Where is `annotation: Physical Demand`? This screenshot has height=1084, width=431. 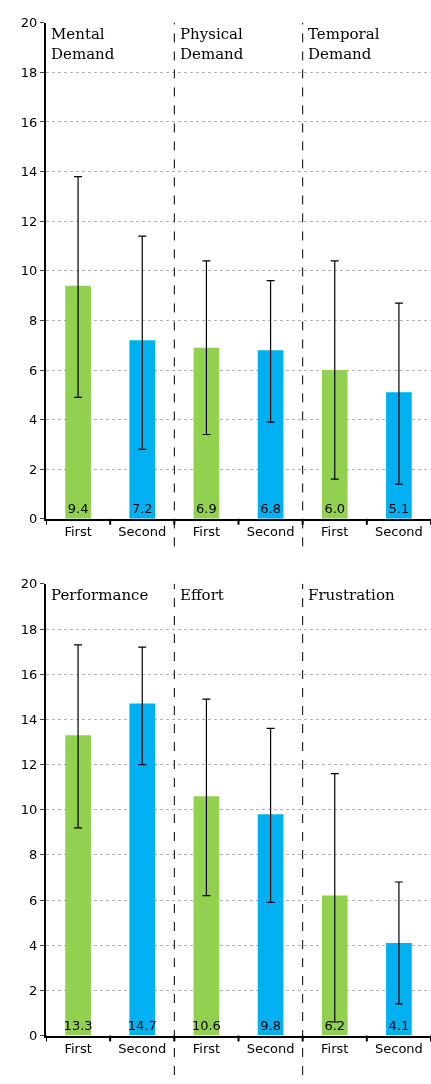
annotation: Physical Demand is located at coordinates (212, 44).